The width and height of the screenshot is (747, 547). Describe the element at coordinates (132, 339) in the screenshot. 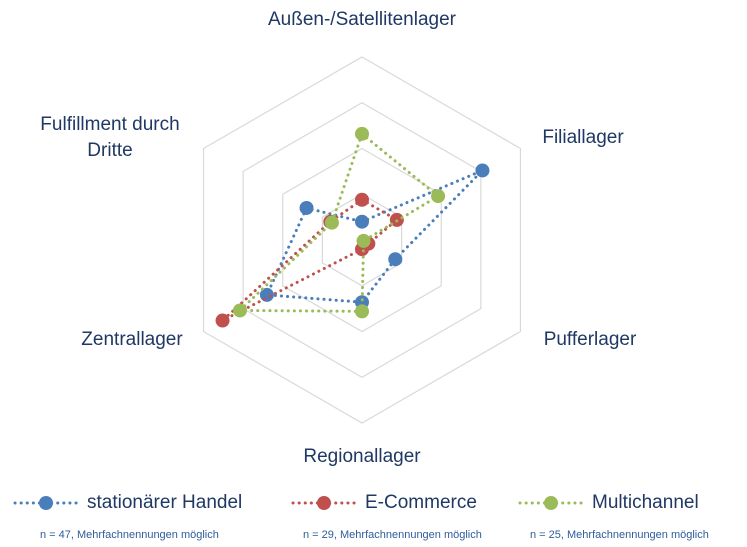

I see `axis-label: Zentrallager` at that location.